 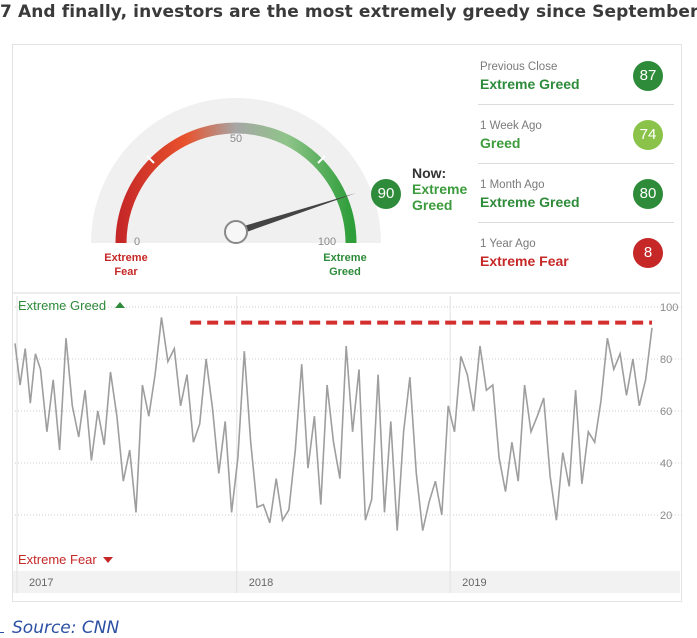 I want to click on now-rating: Now: Extreme Greed, so click(x=443, y=189).